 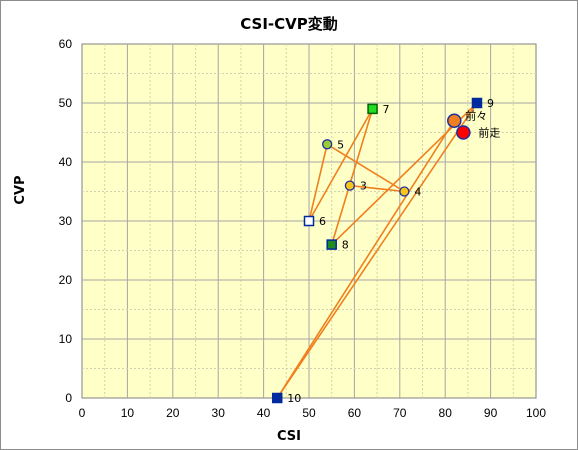 I want to click on y-tick-label: 30, so click(x=66, y=221).